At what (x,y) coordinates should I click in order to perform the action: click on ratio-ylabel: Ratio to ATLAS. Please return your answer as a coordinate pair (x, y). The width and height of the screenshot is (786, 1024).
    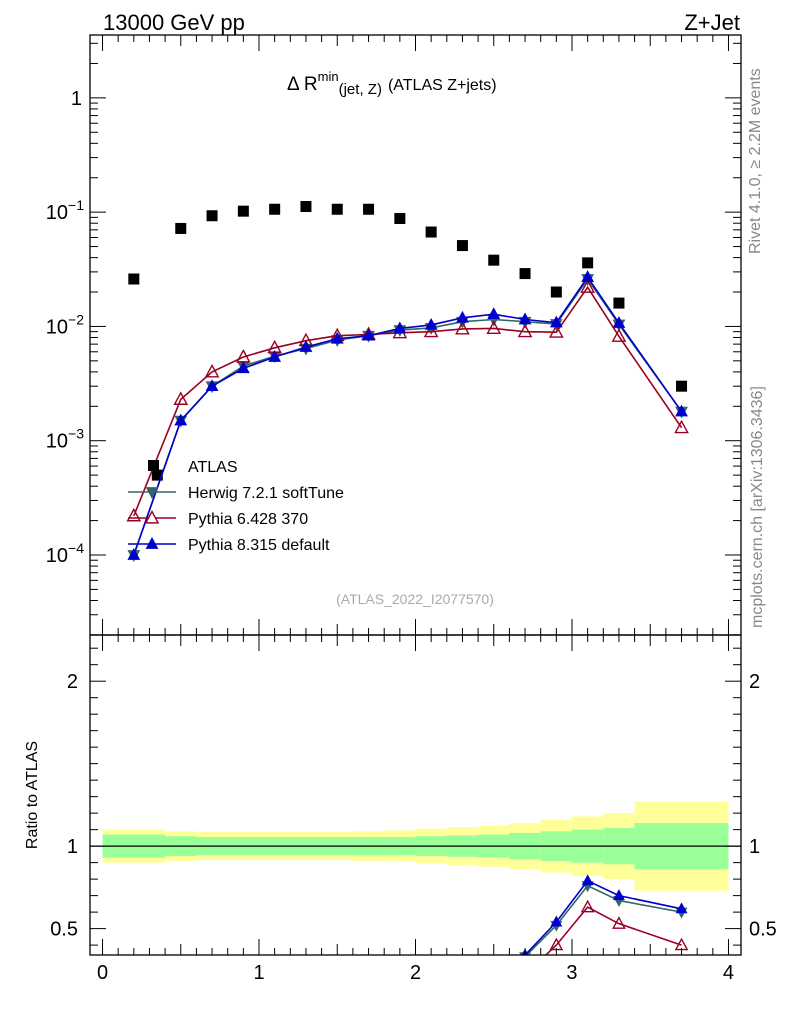
    Looking at the image, I should click on (32, 795).